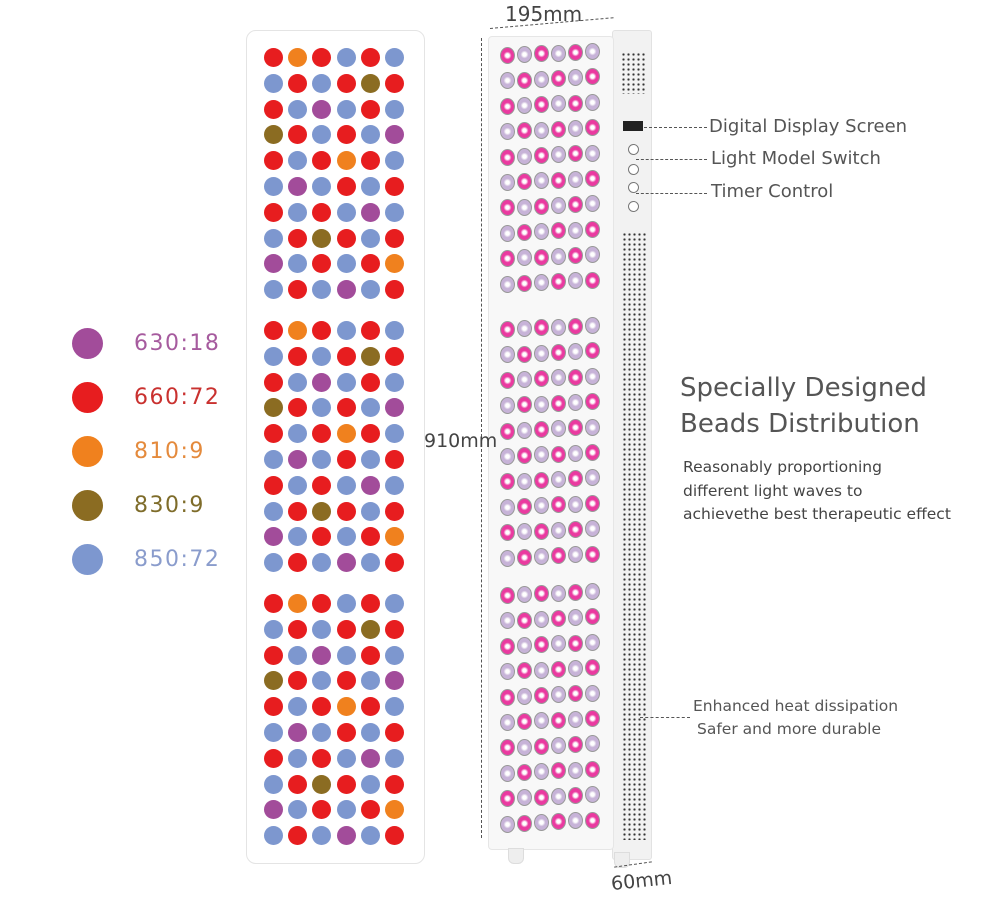 The width and height of the screenshot is (994, 922). I want to click on width-dimension-label: 195mm, so click(544, 14).